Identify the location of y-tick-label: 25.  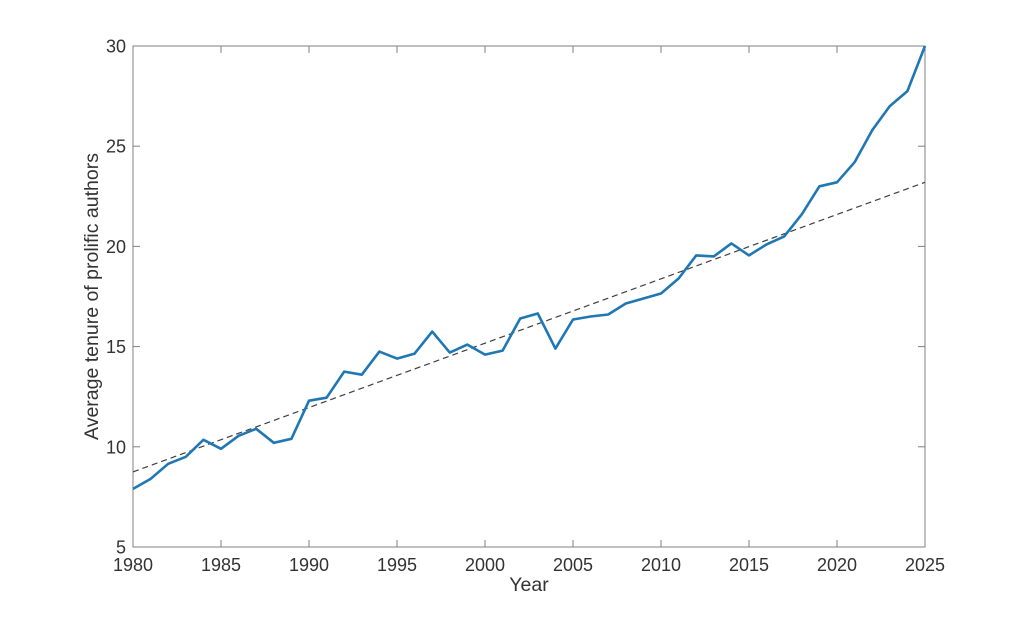
(116, 147).